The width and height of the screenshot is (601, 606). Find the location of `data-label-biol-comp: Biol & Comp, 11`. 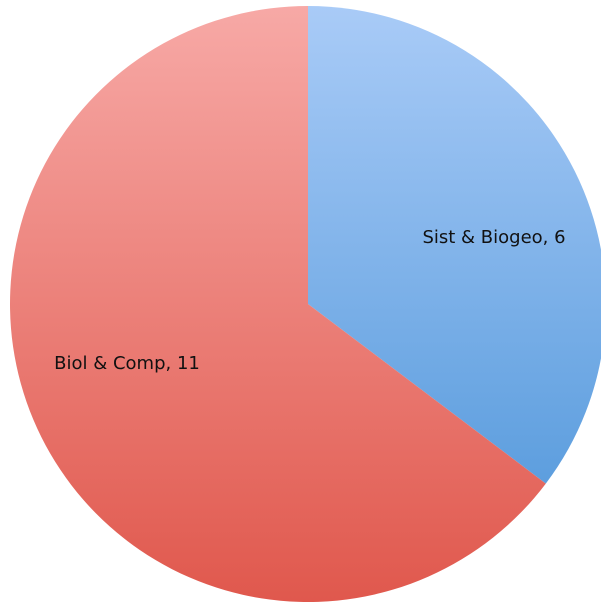

data-label-biol-comp: Biol & Comp, 11 is located at coordinates (127, 363).